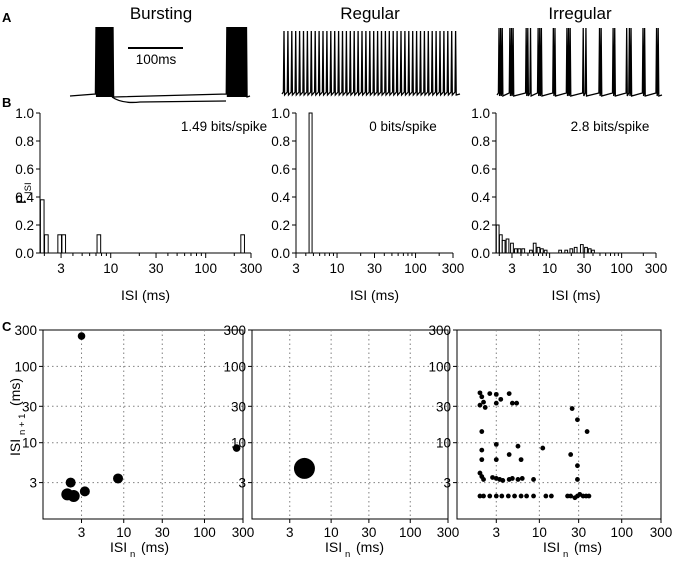 The image size is (673, 565). What do you see at coordinates (290, 532) in the screenshot?
I see `x-tick-label: 3` at bounding box center [290, 532].